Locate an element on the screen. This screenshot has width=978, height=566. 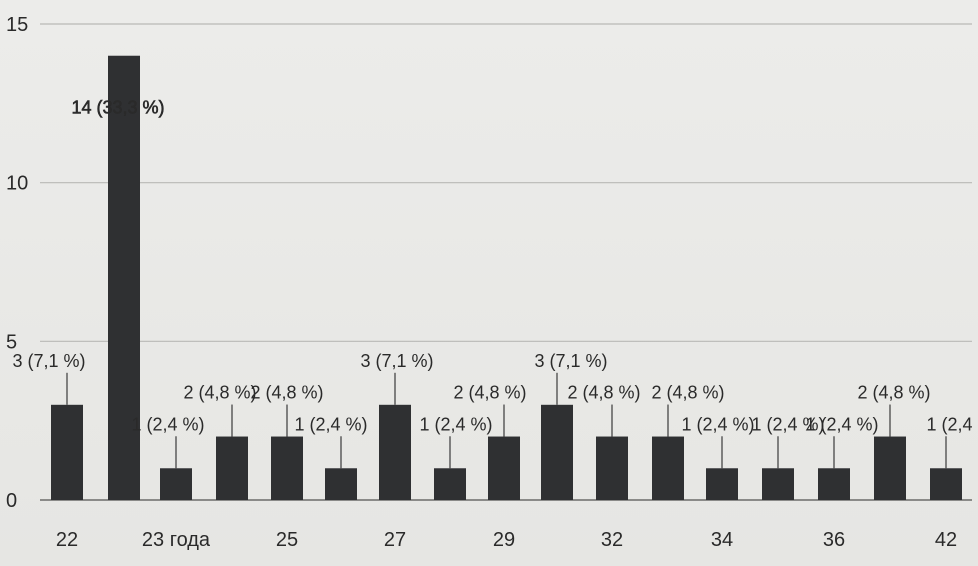
data-label-13: 1 (2,4 %) is located at coordinates (717, 424).